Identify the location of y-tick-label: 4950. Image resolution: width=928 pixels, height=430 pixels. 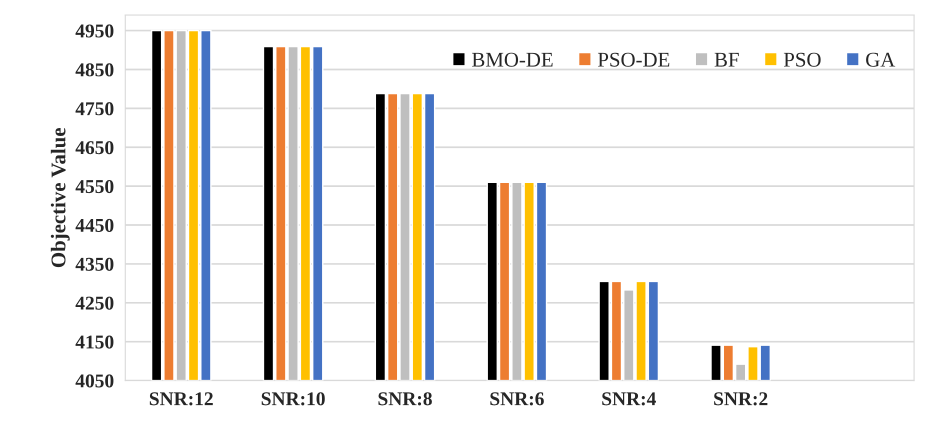
(95, 31).